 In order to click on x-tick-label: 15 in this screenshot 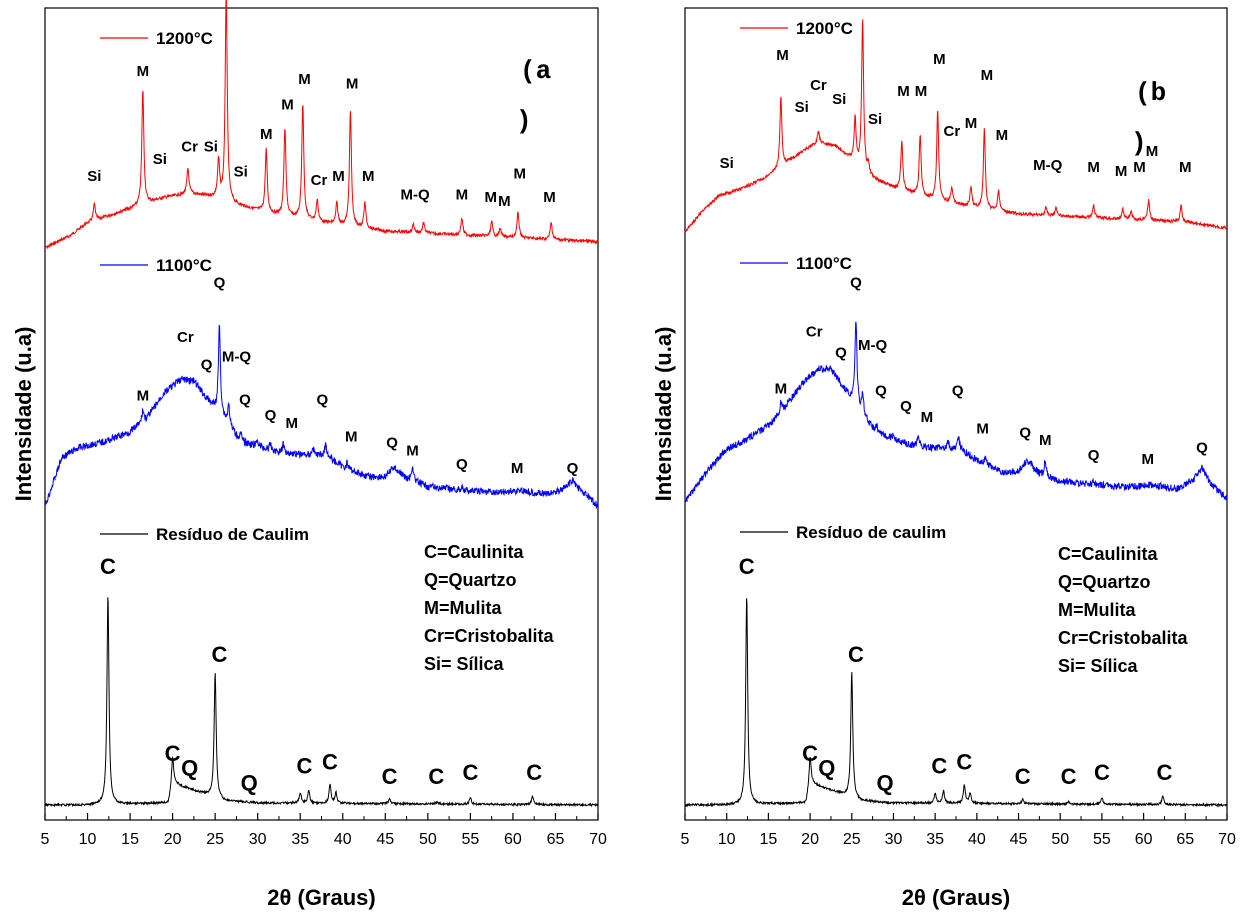, I will do `click(768, 839)`.